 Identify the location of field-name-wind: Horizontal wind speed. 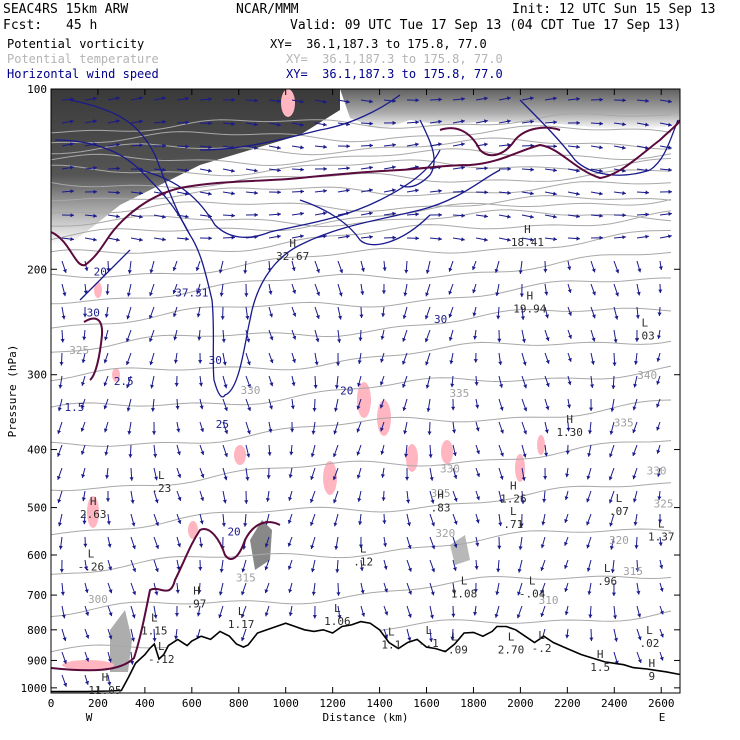
(83, 74).